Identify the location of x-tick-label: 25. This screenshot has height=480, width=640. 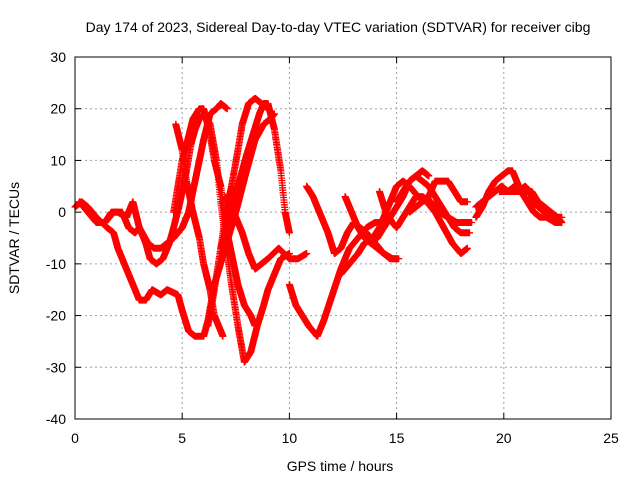
(611, 438).